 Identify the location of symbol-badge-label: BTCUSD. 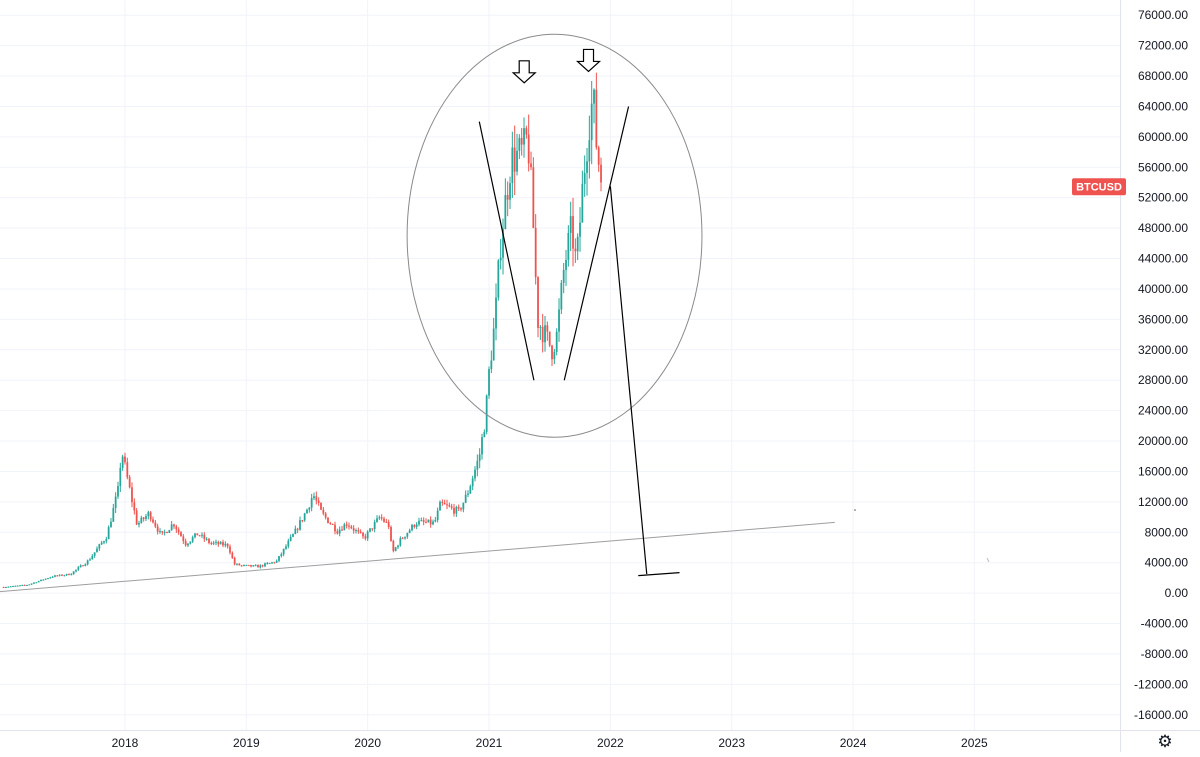
(1099, 187).